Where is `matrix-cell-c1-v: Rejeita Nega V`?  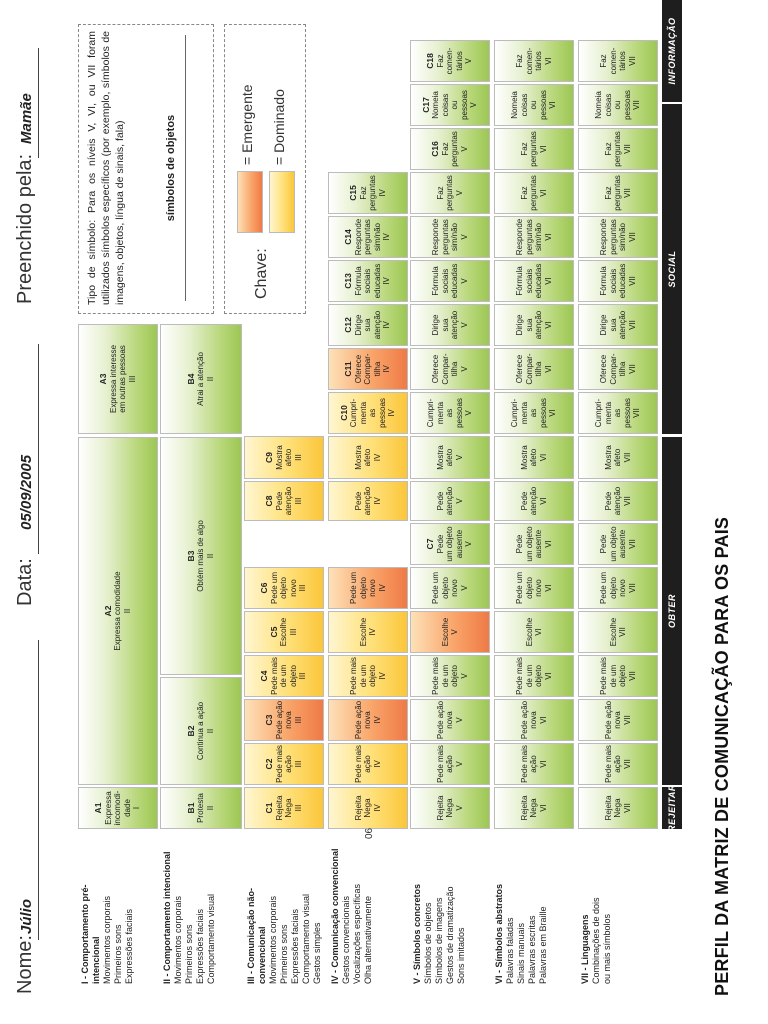
matrix-cell-c1-v: Rejeita Nega V is located at coordinates (450, 808).